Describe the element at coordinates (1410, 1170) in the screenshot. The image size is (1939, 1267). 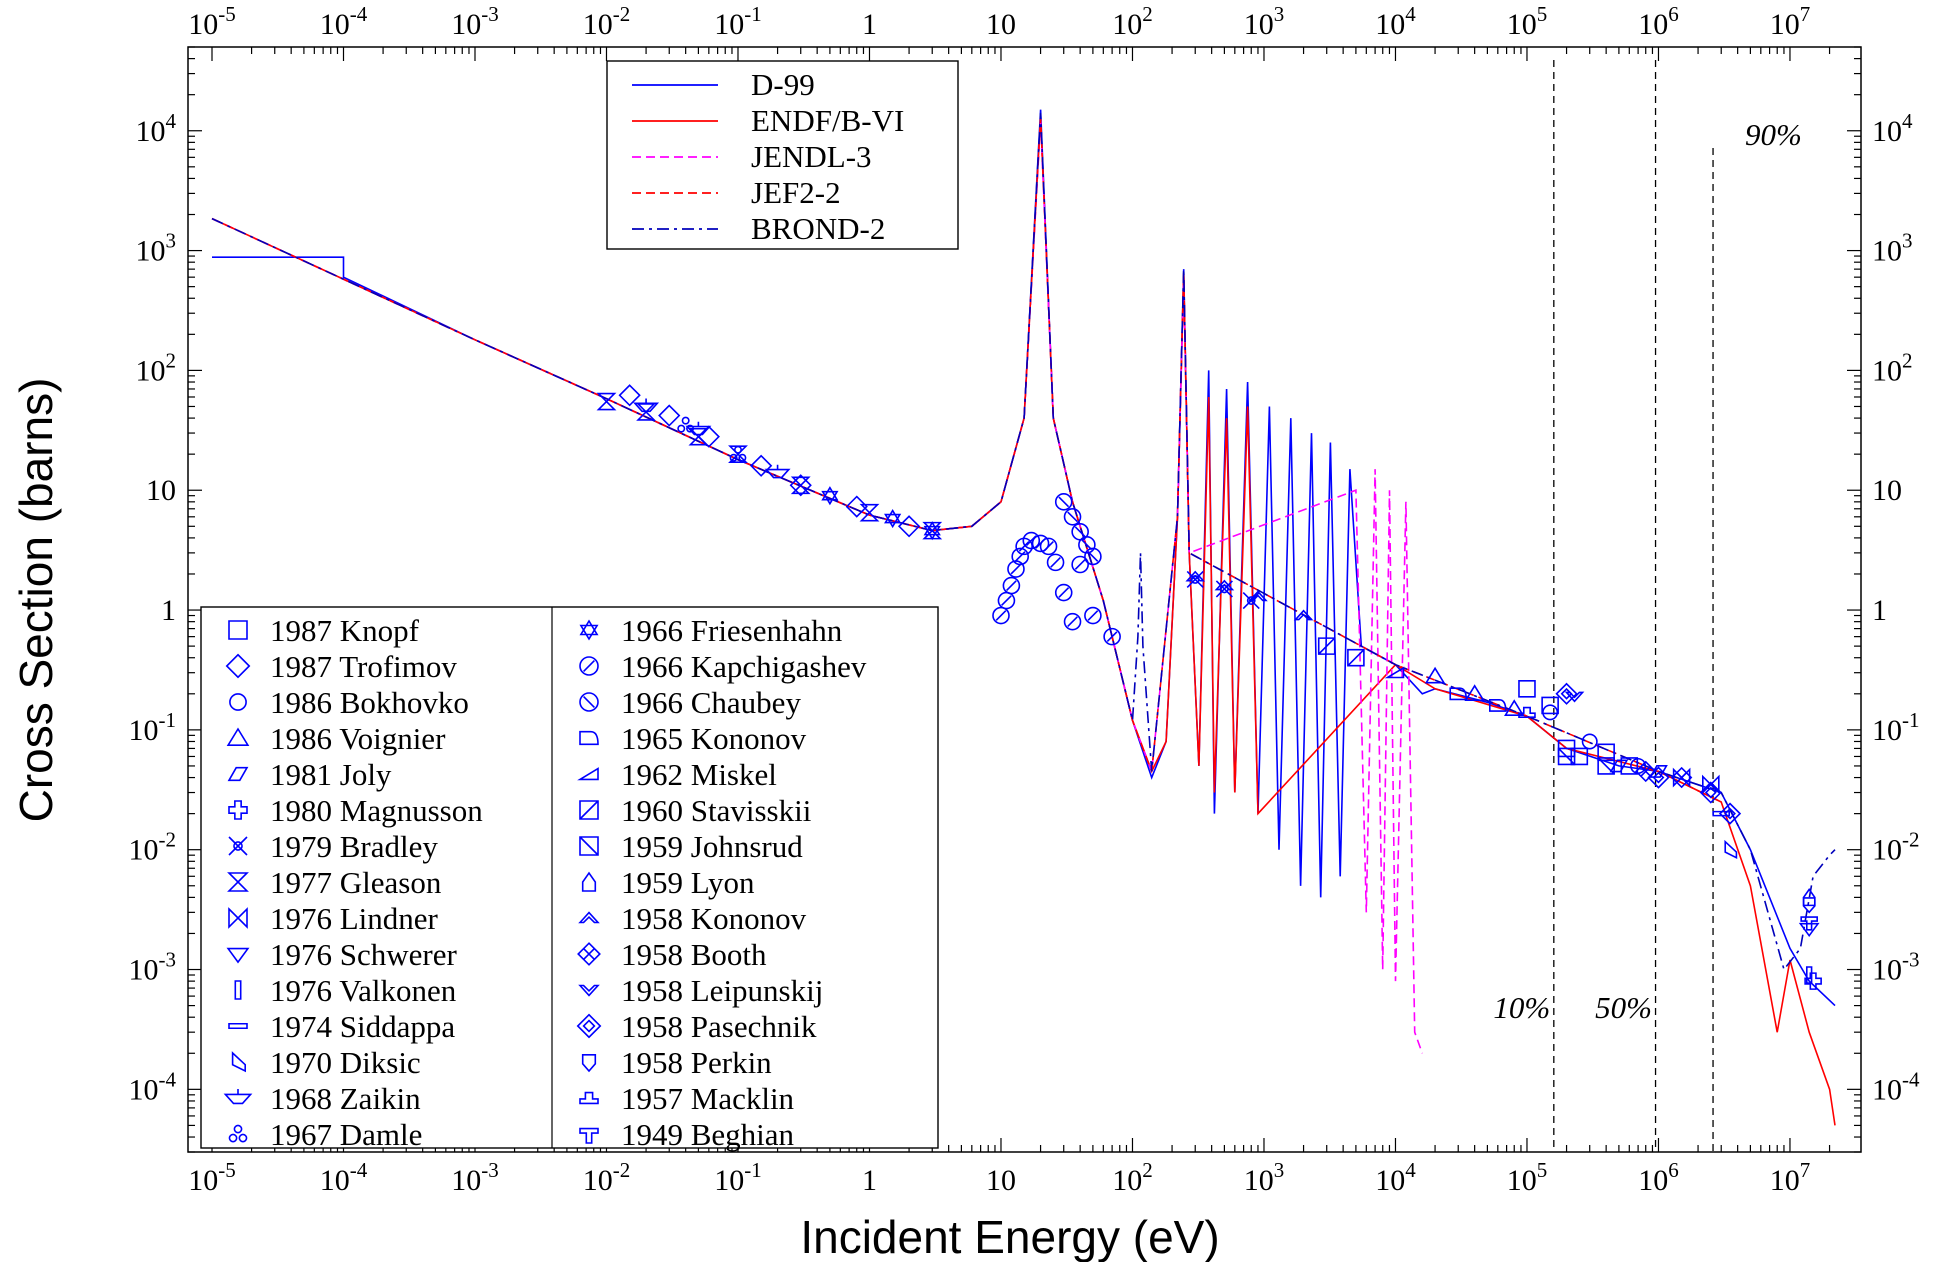
I see `x-tick-label-exp: 4` at that location.